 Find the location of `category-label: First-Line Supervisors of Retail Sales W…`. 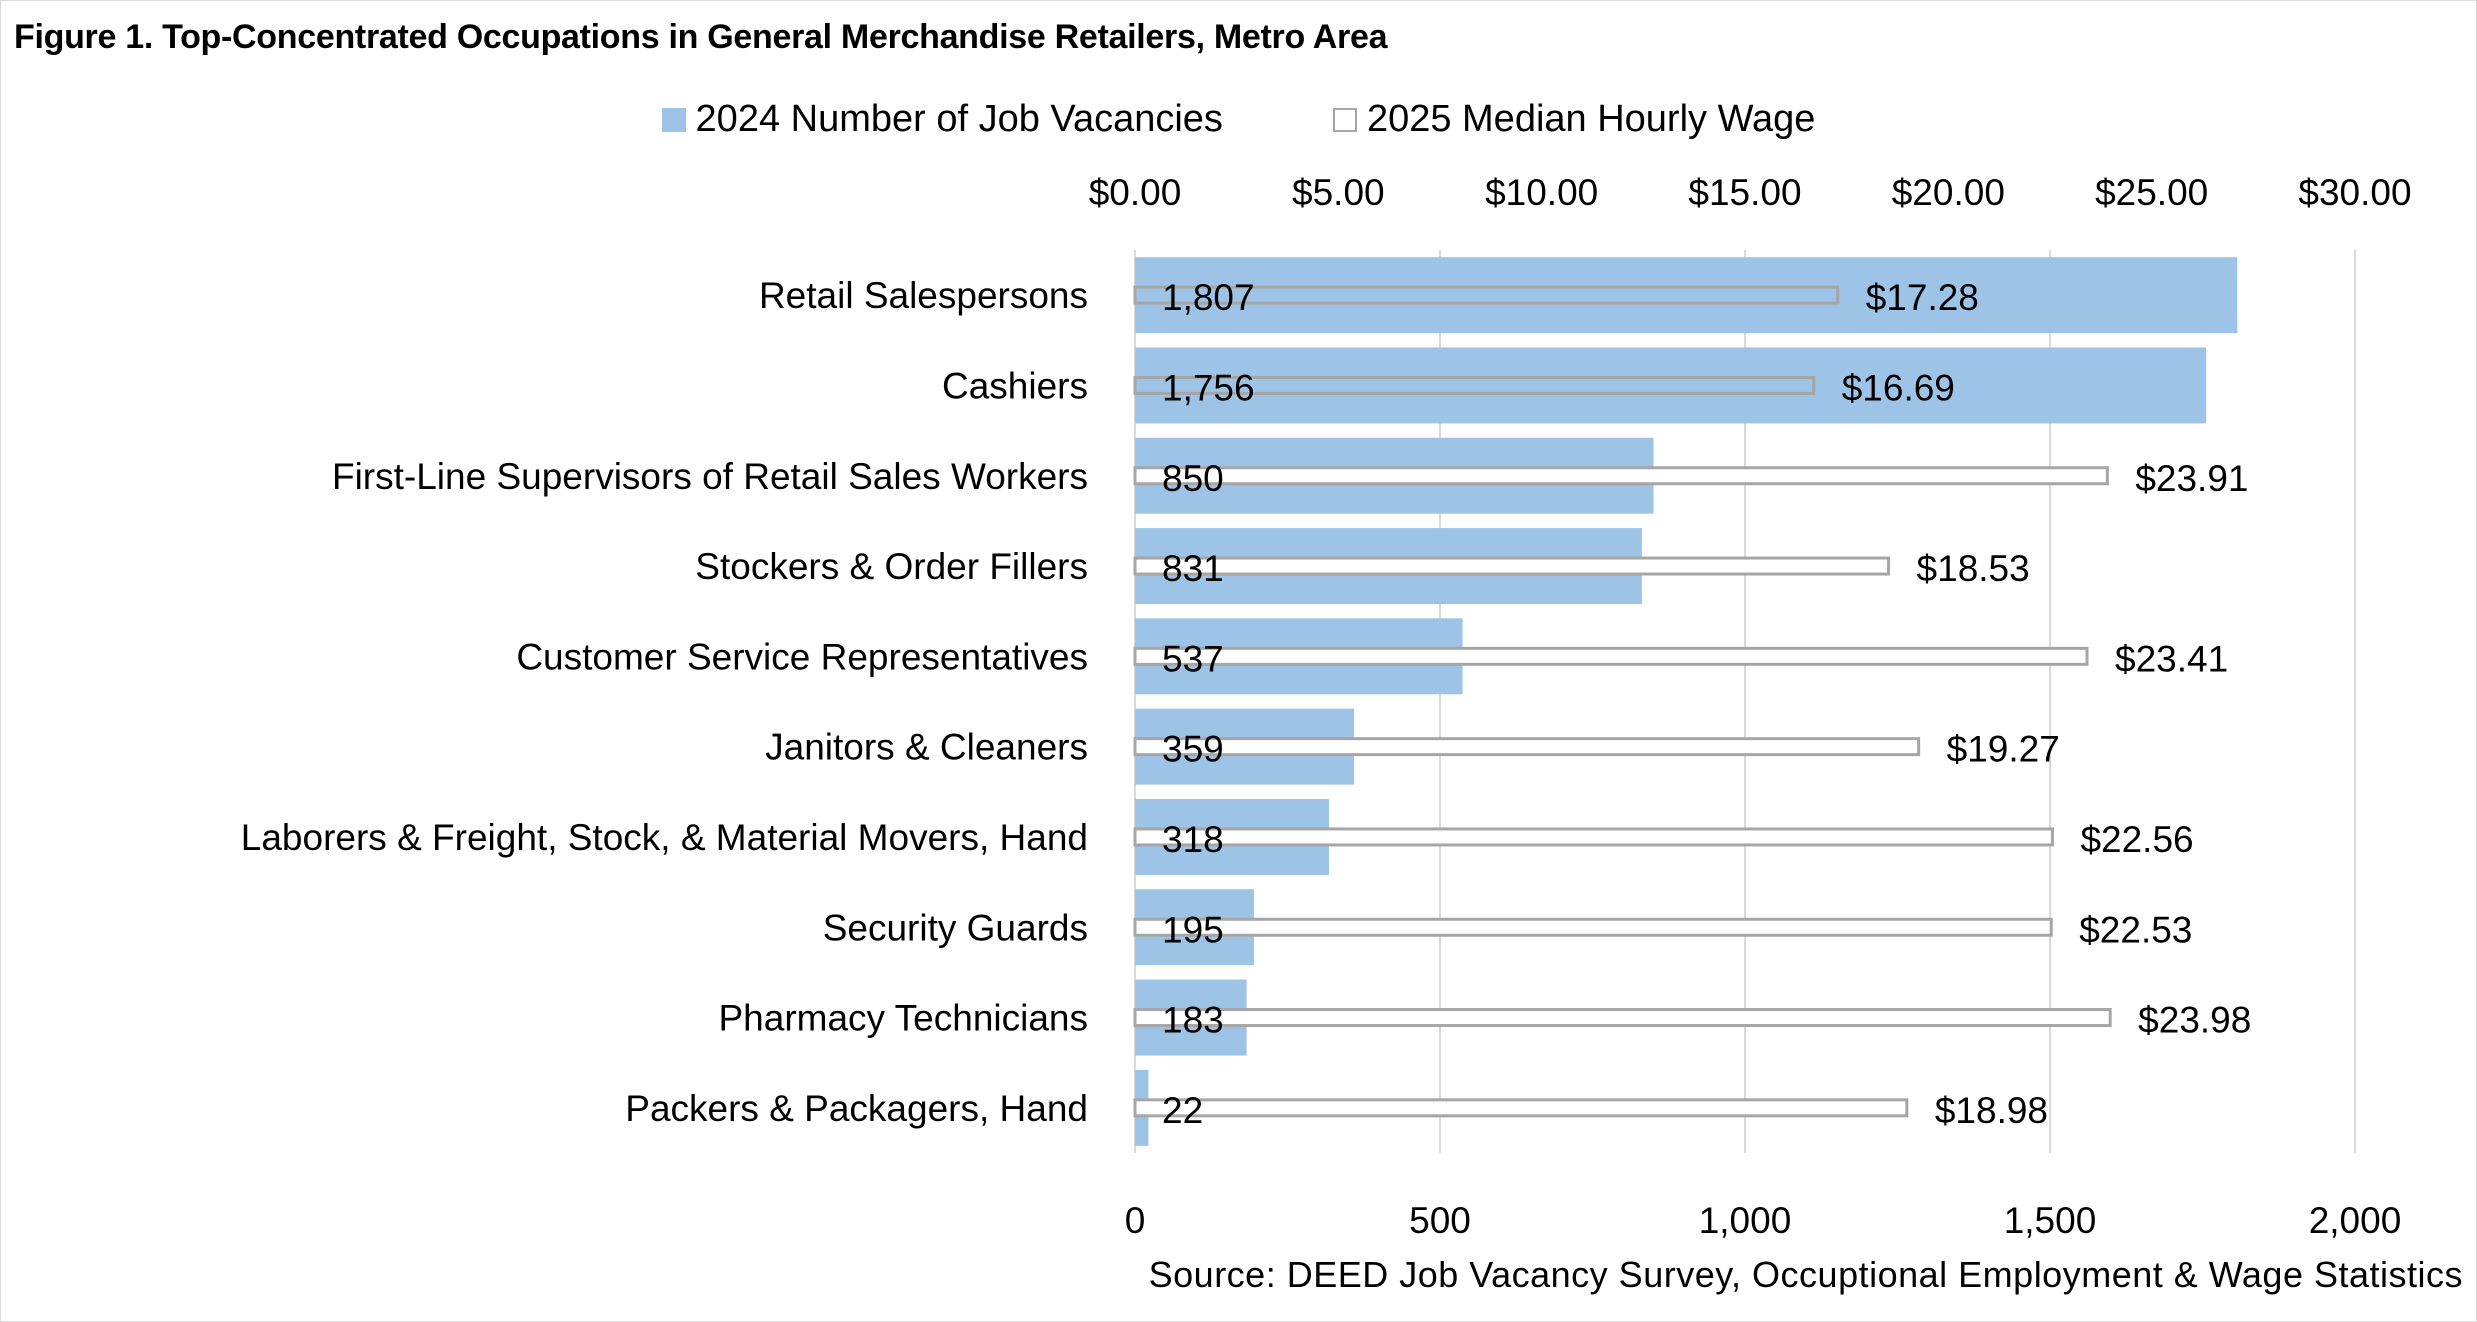

category-label: First-Line Supervisors of Retail Sales W… is located at coordinates (710, 476).